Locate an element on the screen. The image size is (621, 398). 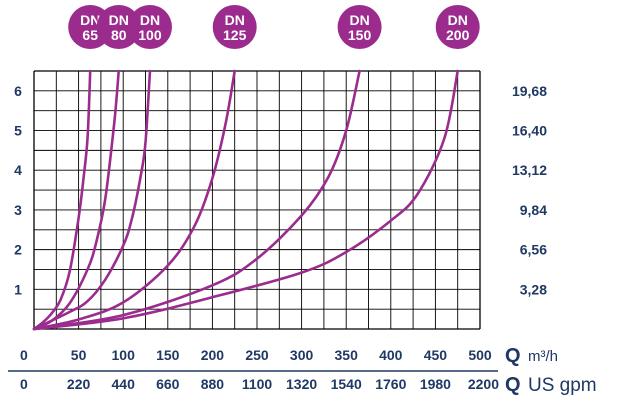
series-badge-dn150 is located at coordinates (359, 27).